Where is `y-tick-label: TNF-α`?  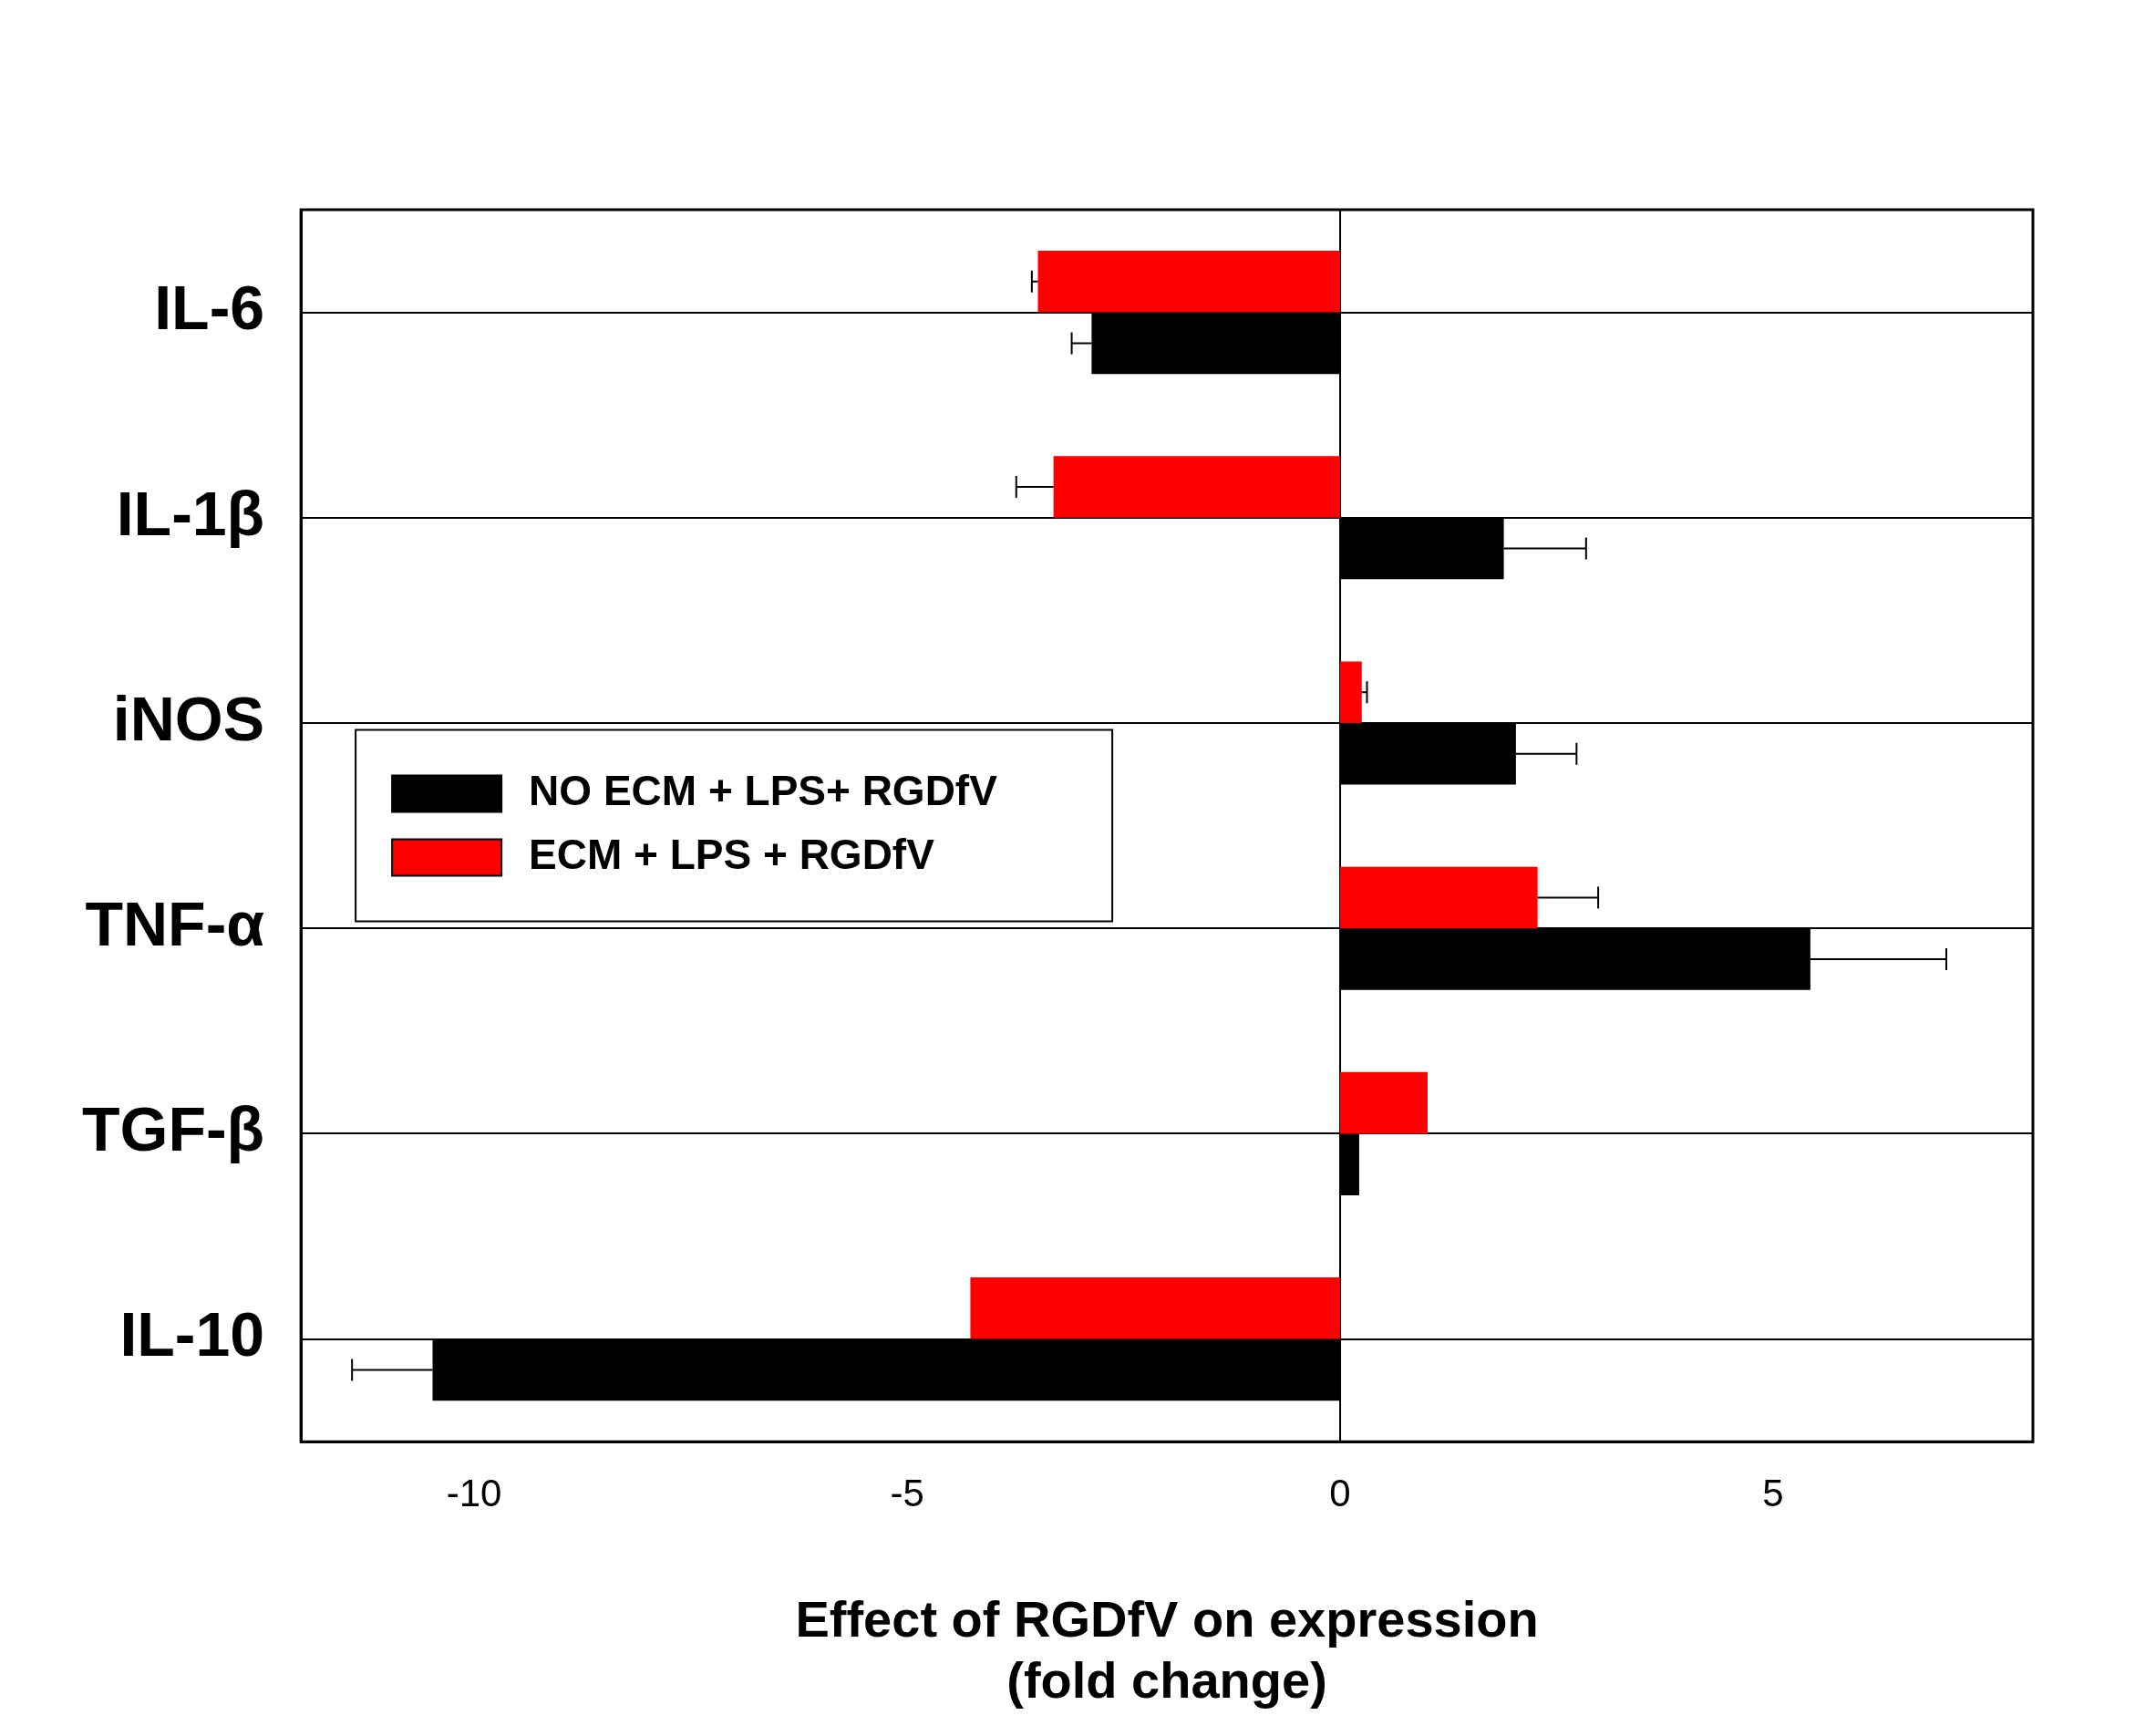
y-tick-label: TNF-α is located at coordinates (175, 923).